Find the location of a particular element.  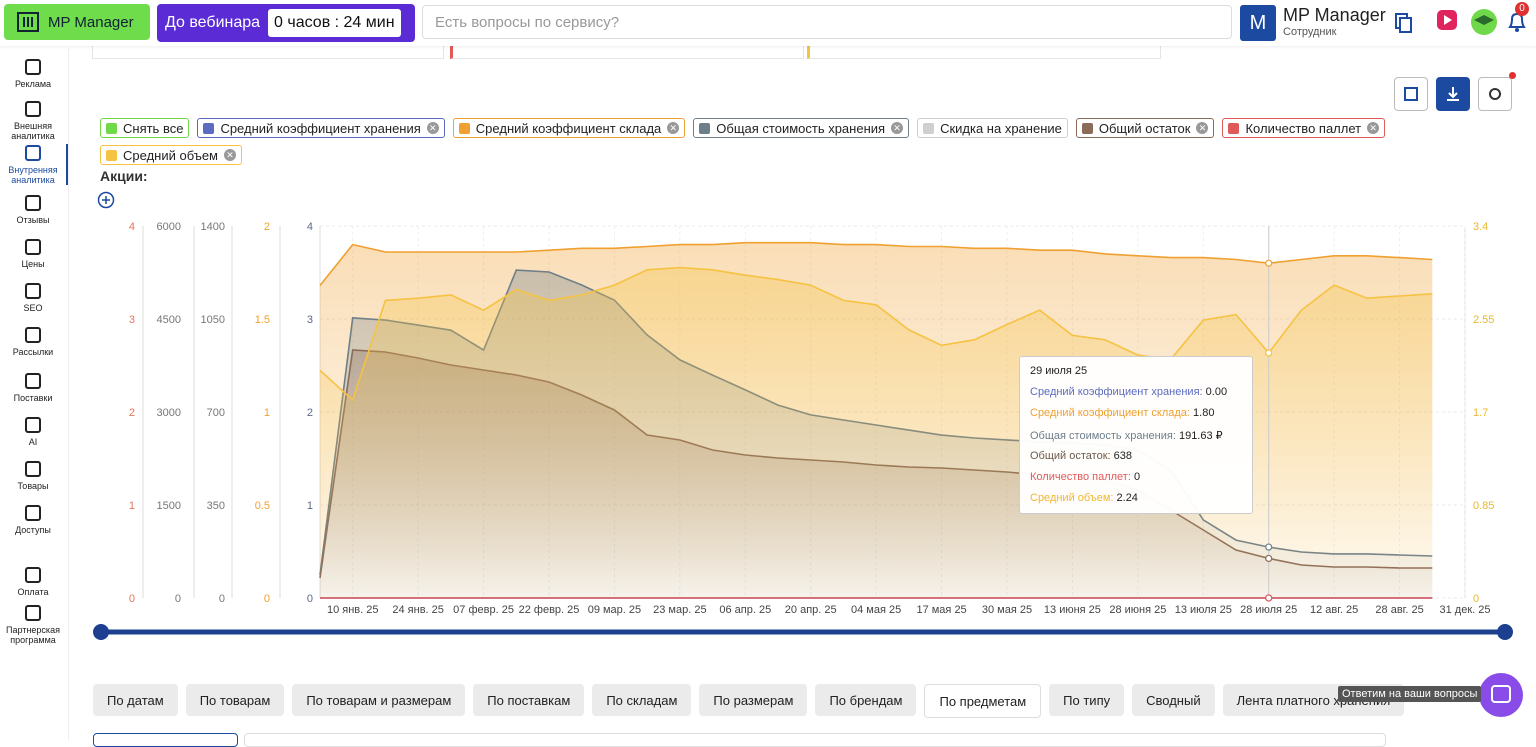

sidebar-item: AI is located at coordinates (33, 431).